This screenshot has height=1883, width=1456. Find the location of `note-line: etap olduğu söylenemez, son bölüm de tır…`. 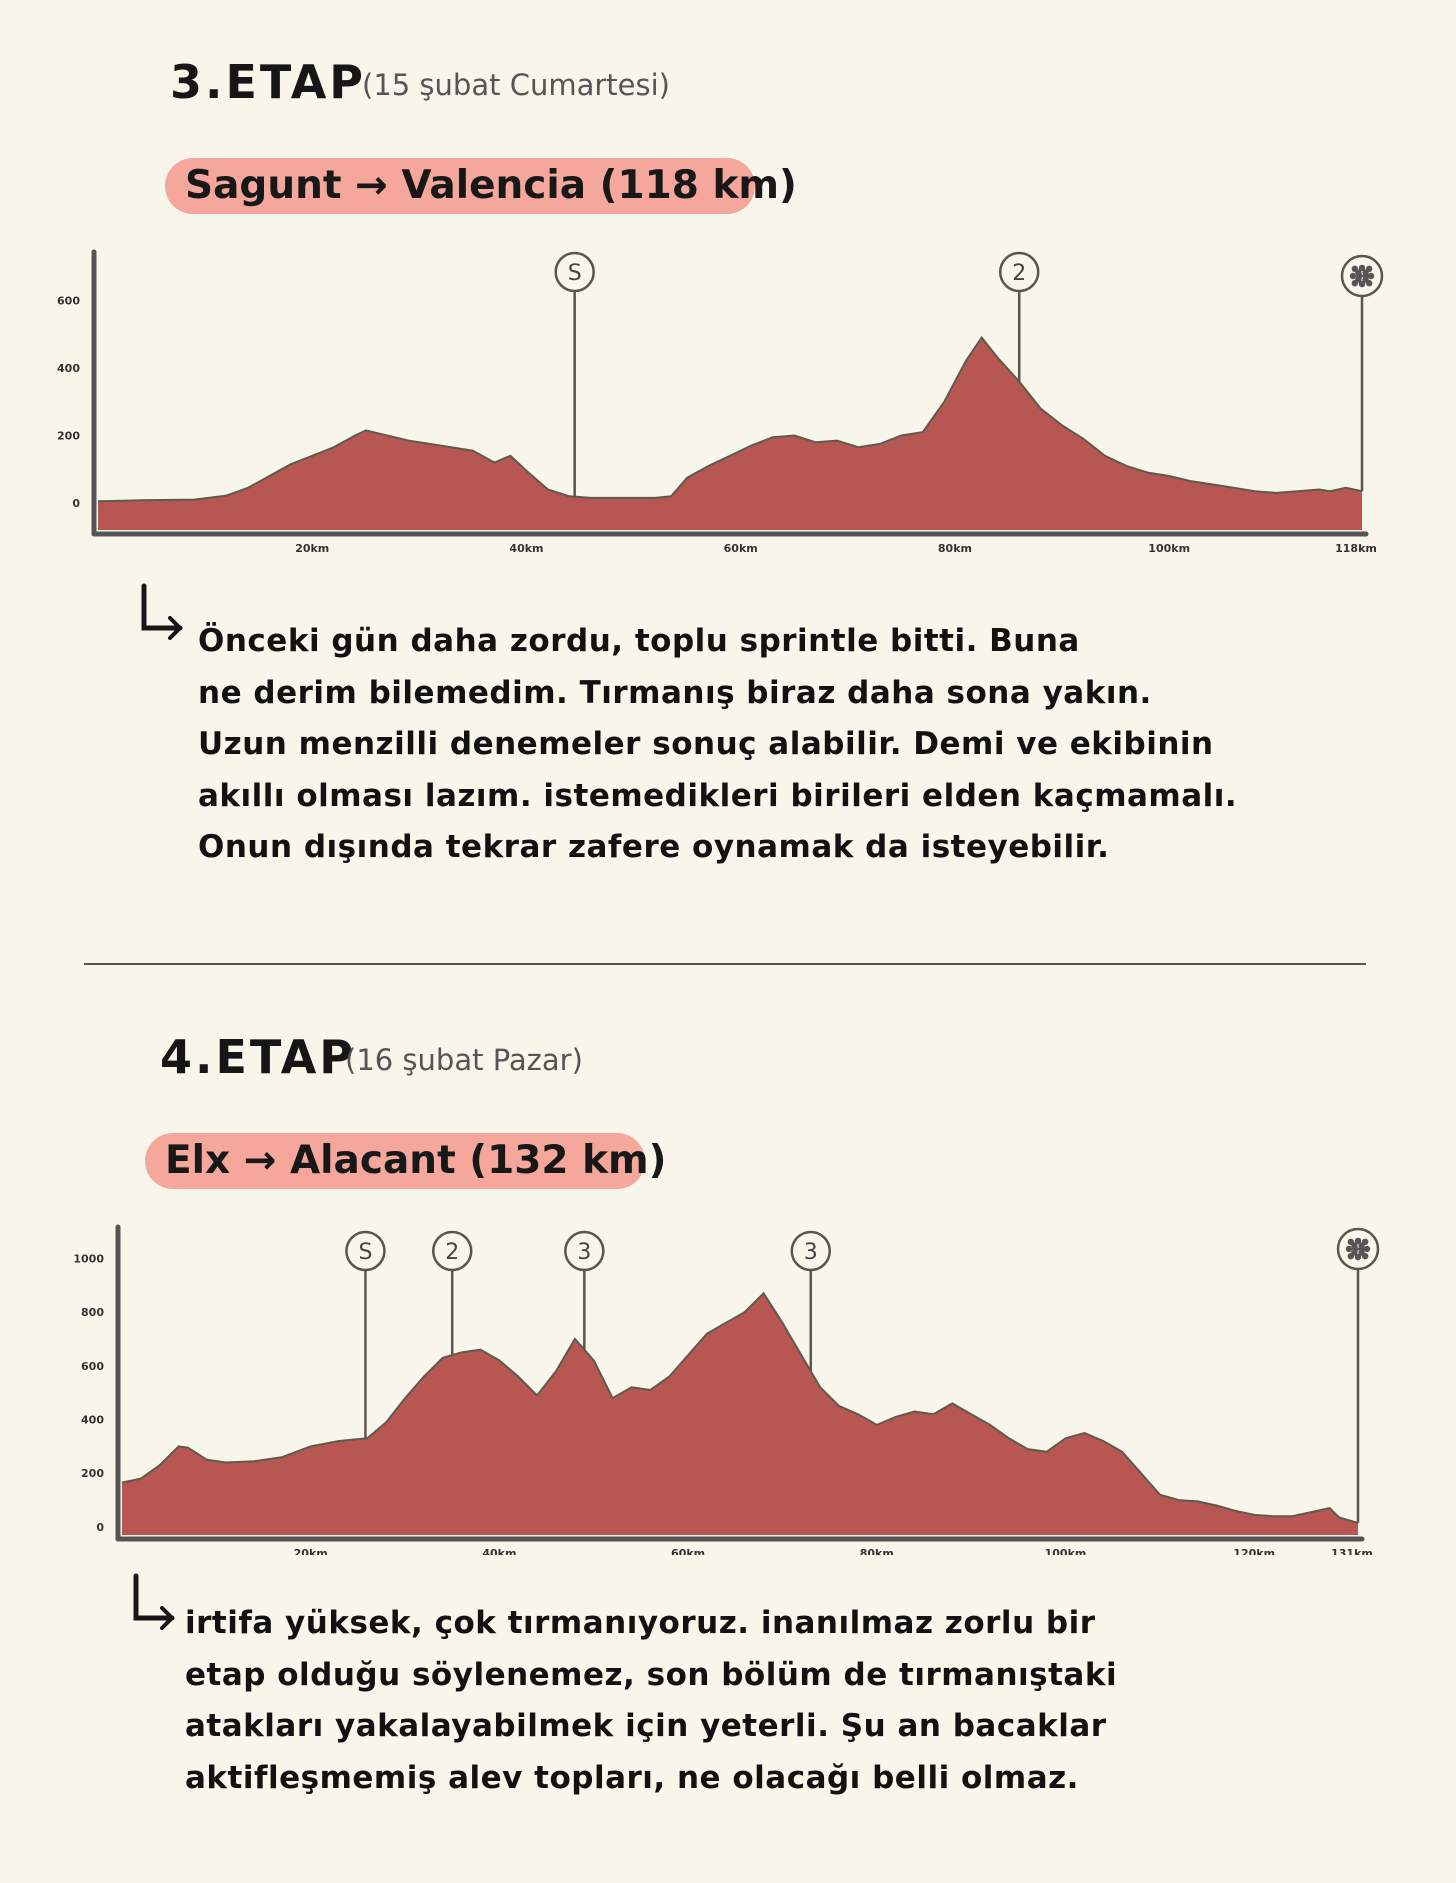

note-line: etap olduğu söylenemez, son bölüm de tır… is located at coordinates (651, 1674).